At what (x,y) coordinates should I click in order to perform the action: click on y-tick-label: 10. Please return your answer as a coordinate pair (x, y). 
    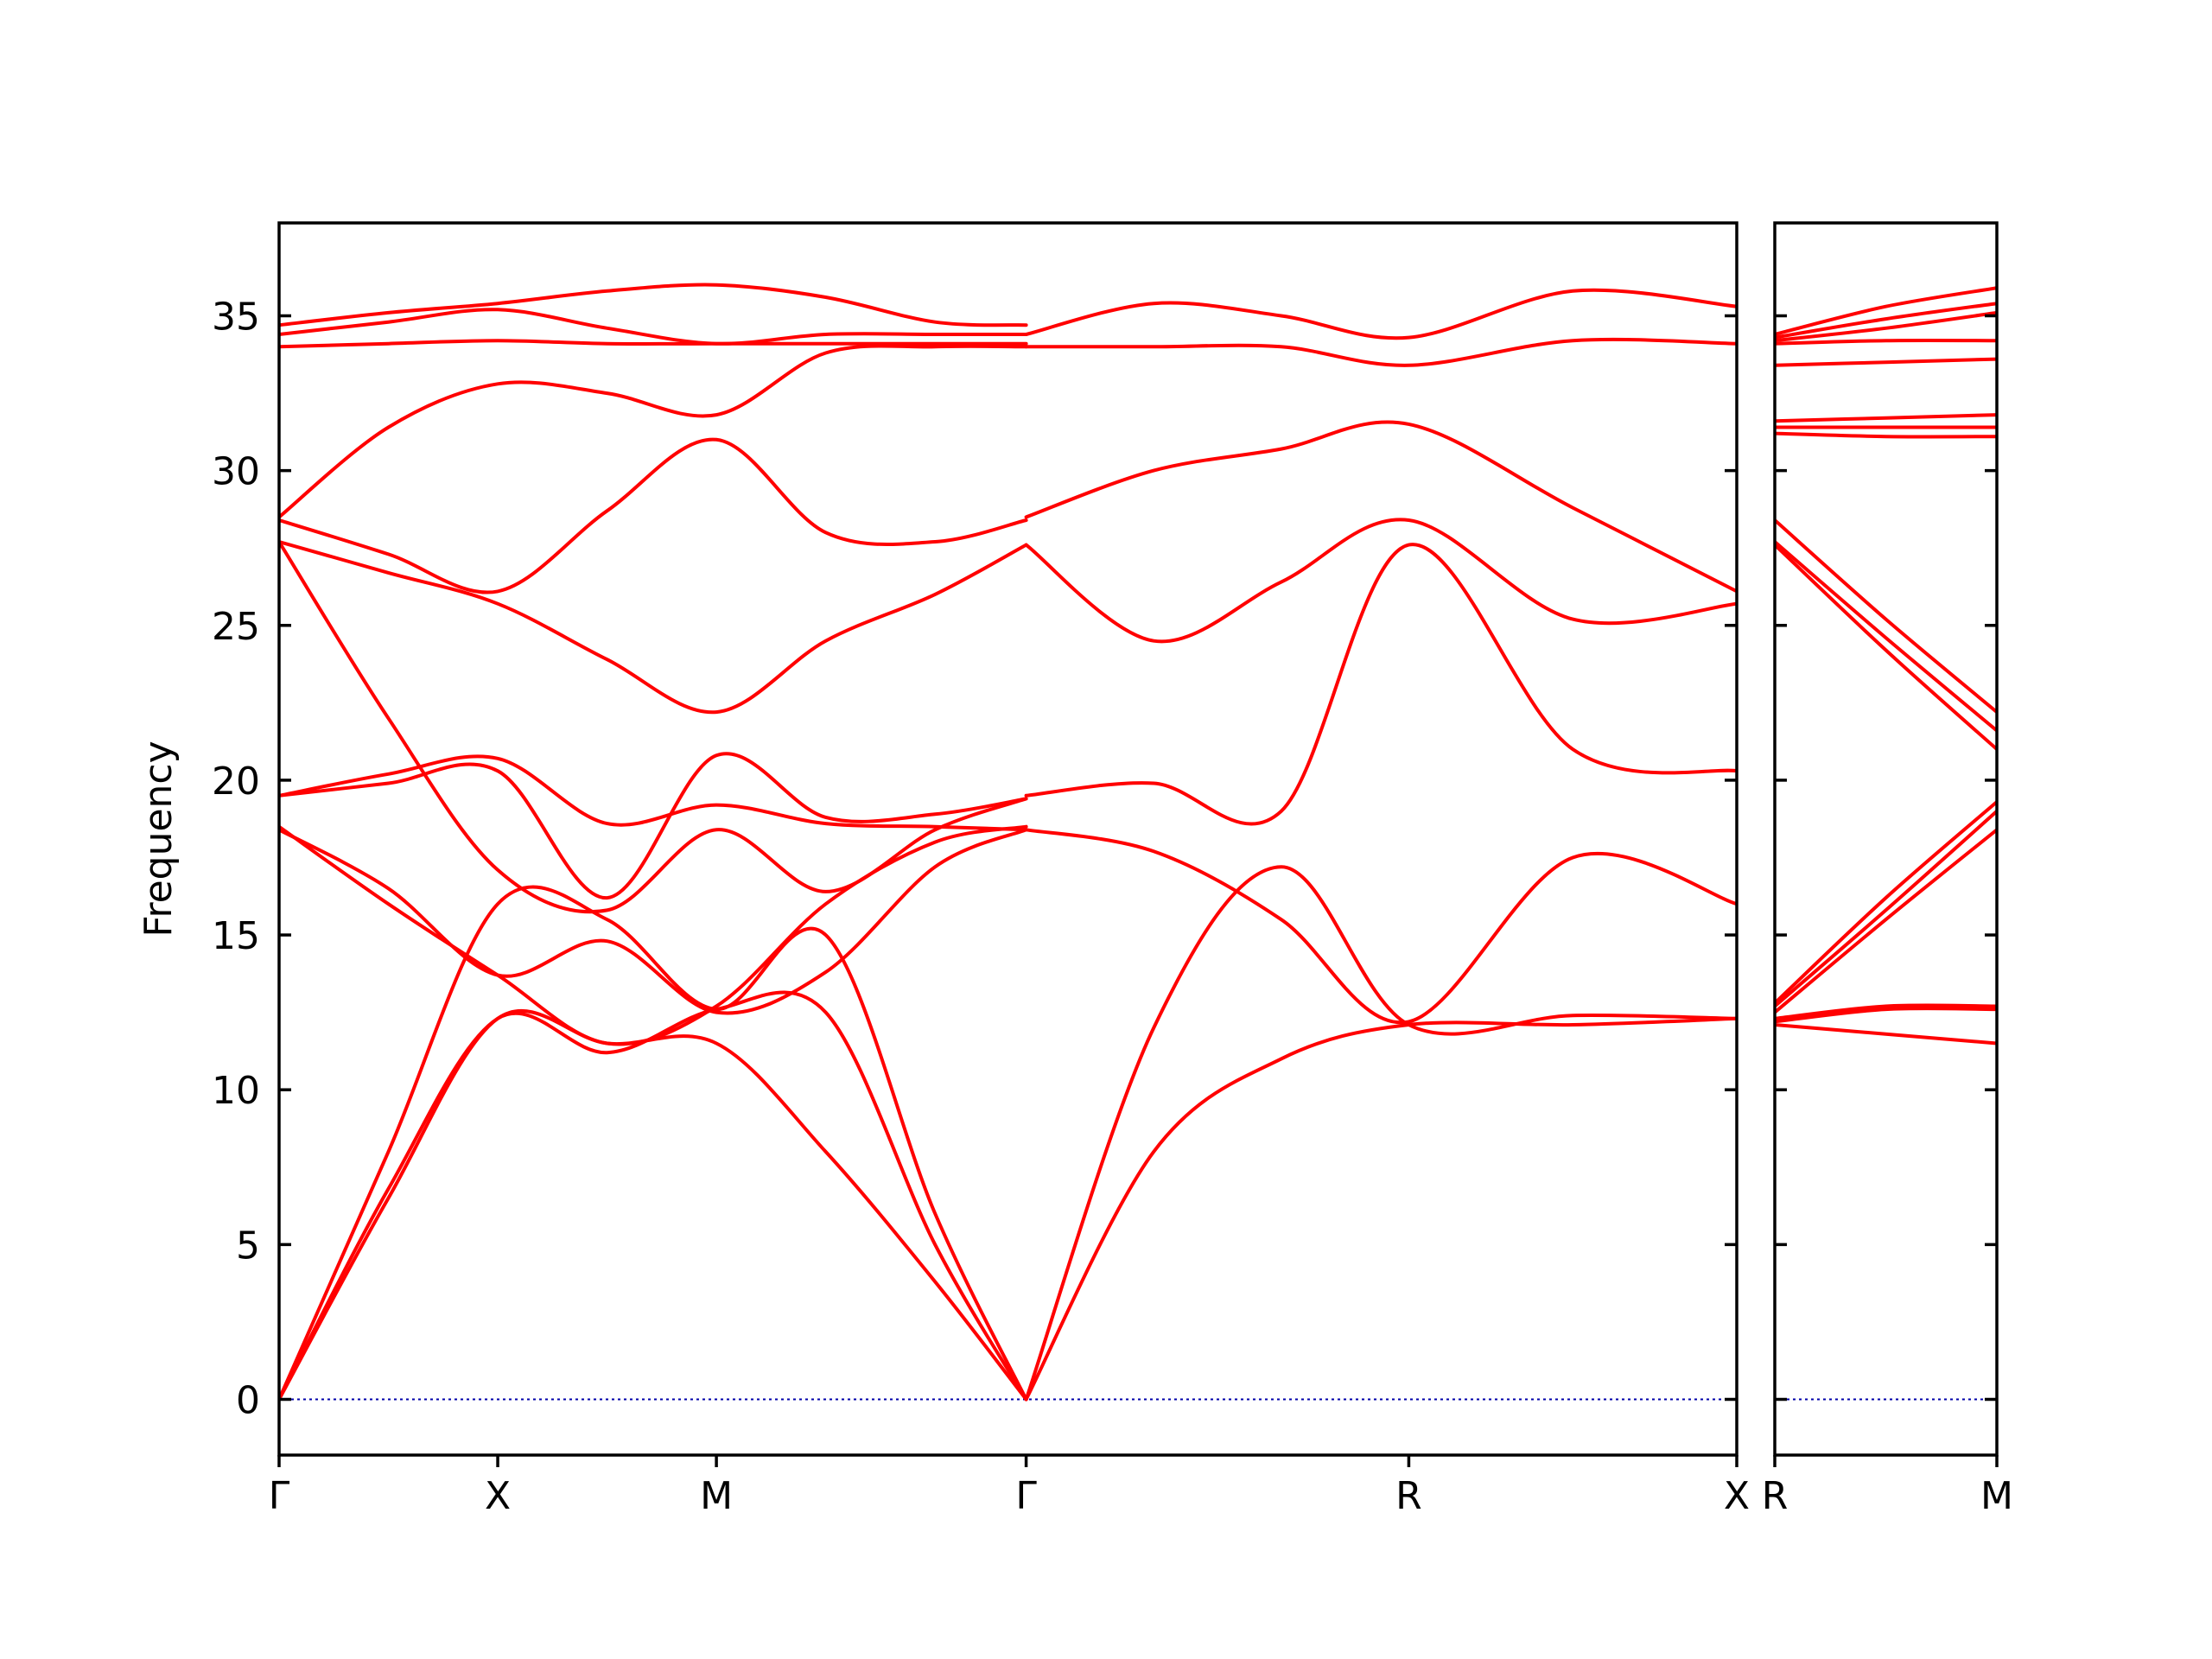
    Looking at the image, I should click on (236, 1091).